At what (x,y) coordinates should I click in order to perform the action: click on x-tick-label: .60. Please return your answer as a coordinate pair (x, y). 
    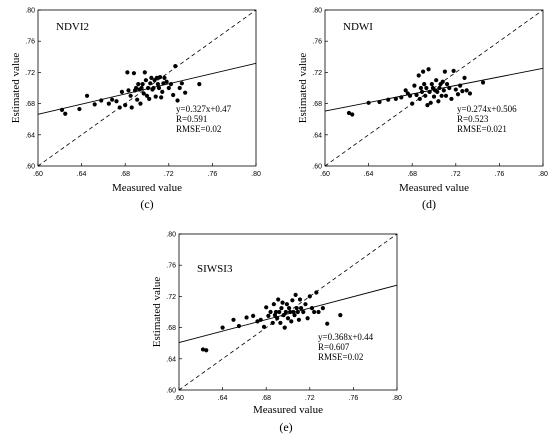
    Looking at the image, I should click on (325, 174).